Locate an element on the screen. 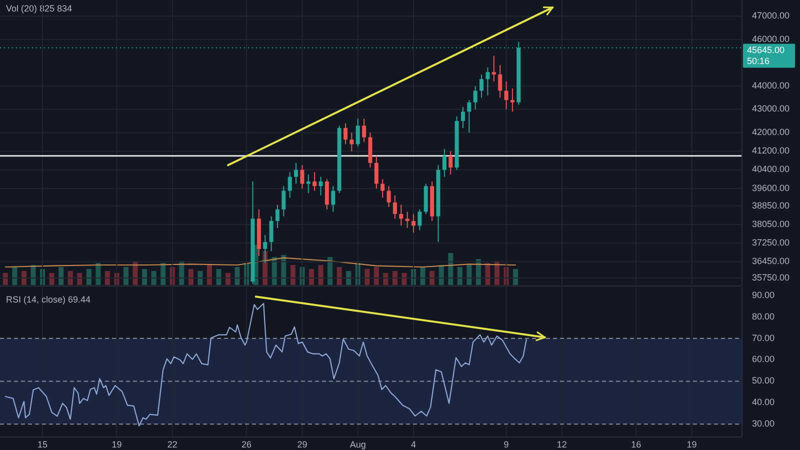 This screenshot has width=800, height=450. y-tick-label: 39600.00 is located at coordinates (771, 187).